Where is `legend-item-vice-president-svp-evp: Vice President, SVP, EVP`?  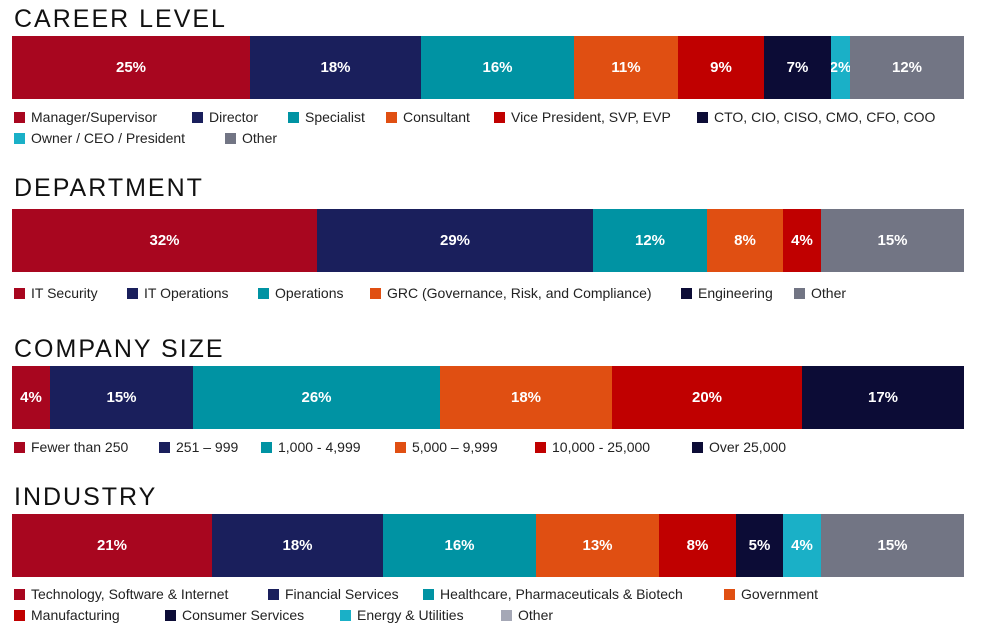 legend-item-vice-president-svp-evp: Vice President, SVP, EVP is located at coordinates (582, 117).